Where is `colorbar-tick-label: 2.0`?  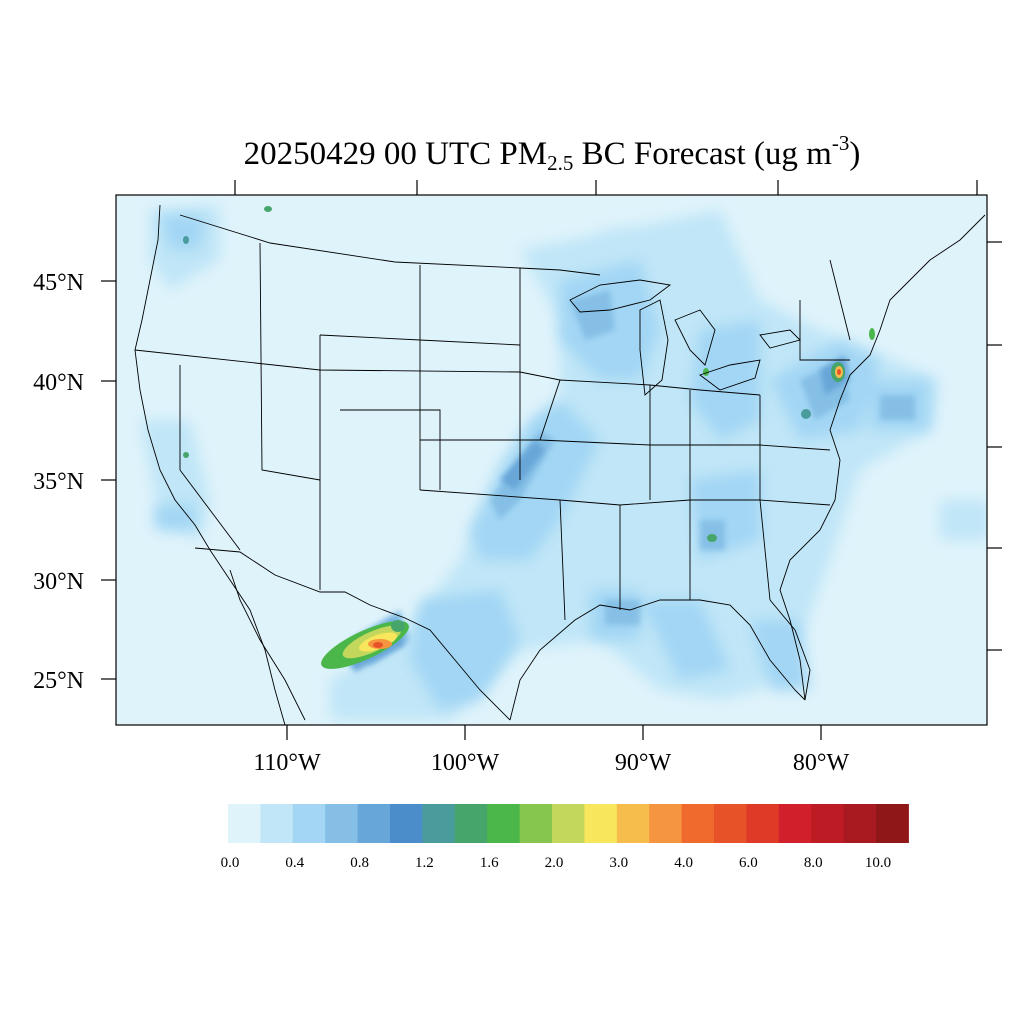
colorbar-tick-label: 2.0 is located at coordinates (554, 863).